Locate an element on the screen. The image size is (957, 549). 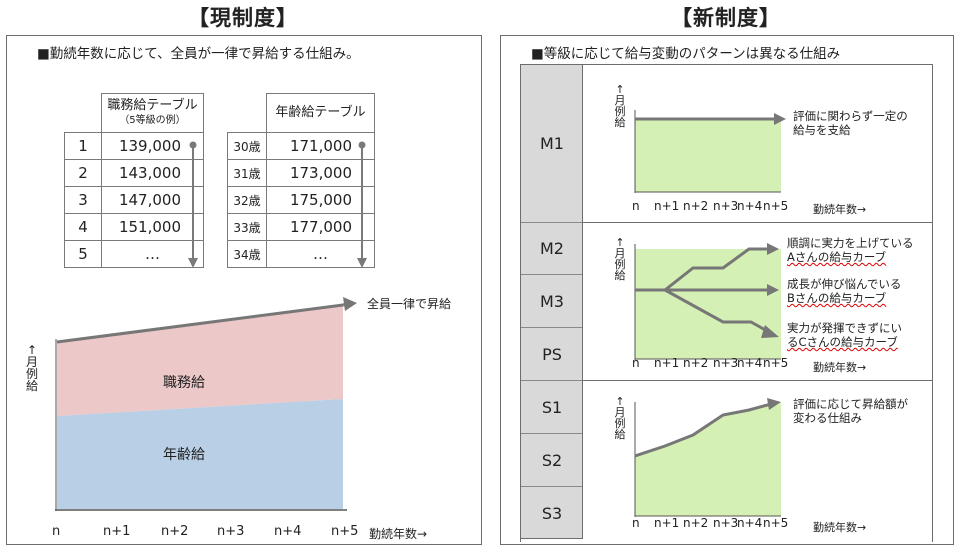
grade-cell: 1 is located at coordinates (83, 146).